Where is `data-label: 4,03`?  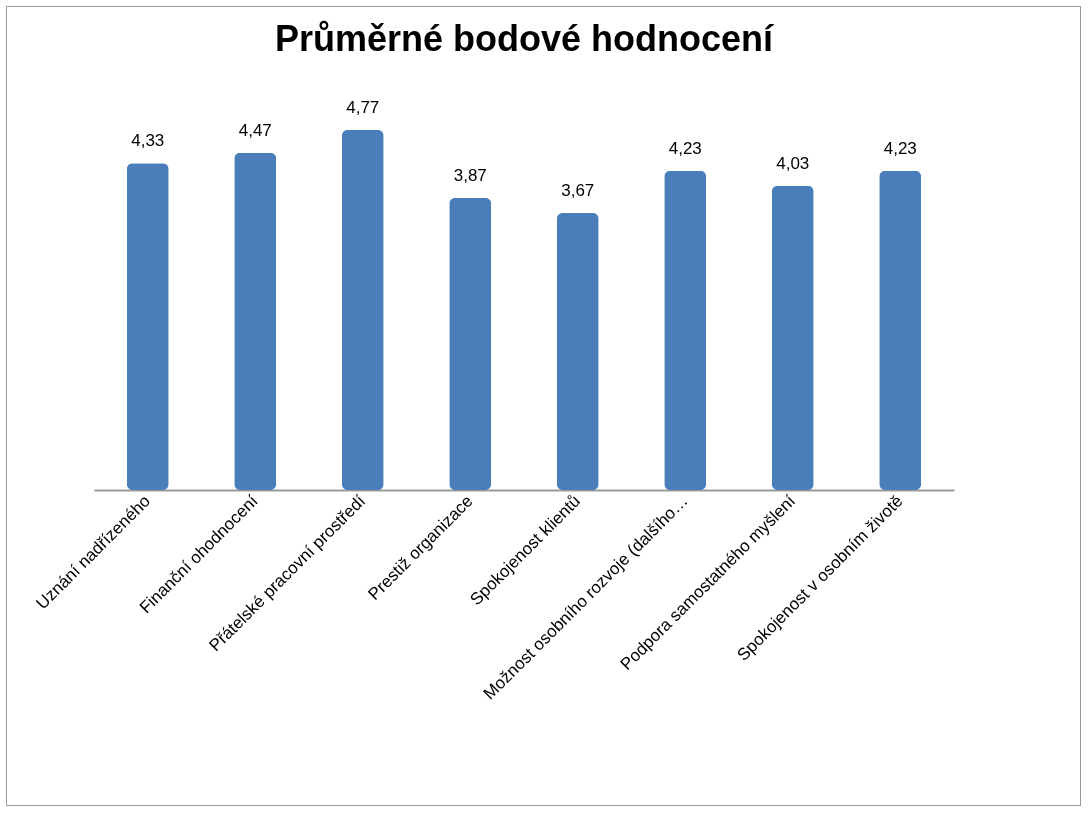 data-label: 4,03 is located at coordinates (793, 163).